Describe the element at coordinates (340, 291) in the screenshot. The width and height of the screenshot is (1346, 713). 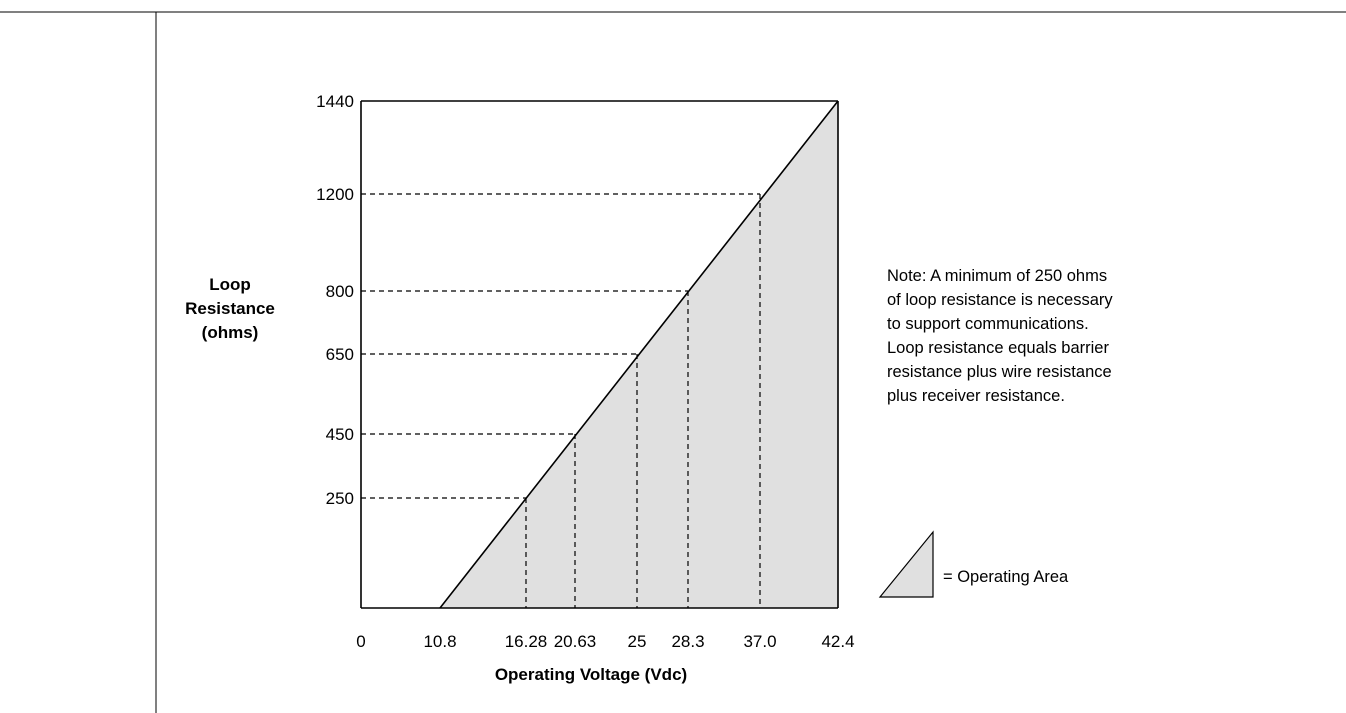
I see `y-tick-label-4: 800` at that location.